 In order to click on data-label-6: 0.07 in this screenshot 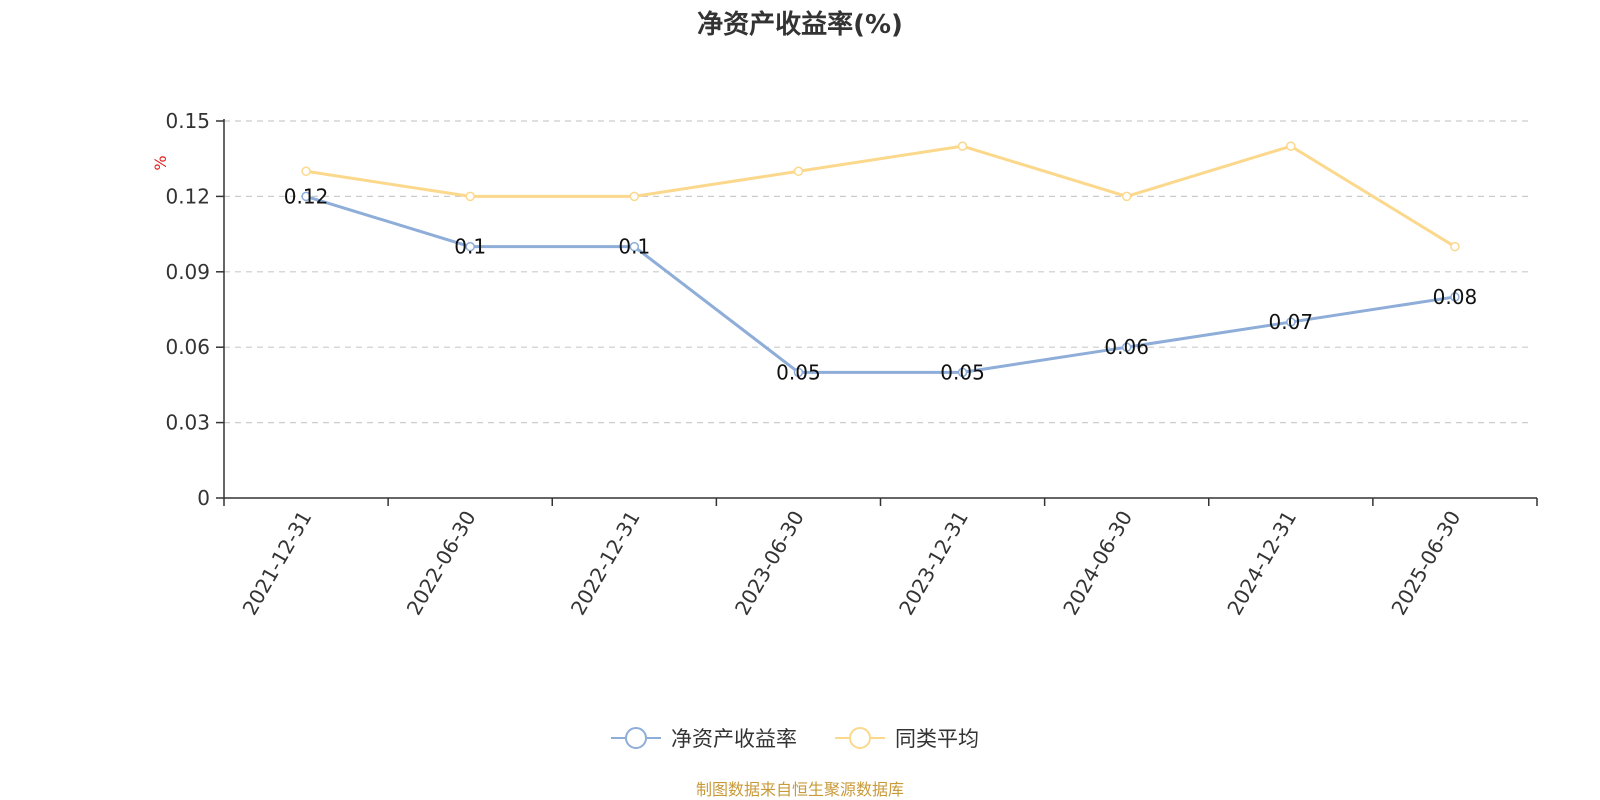, I will do `click(1291, 322)`.